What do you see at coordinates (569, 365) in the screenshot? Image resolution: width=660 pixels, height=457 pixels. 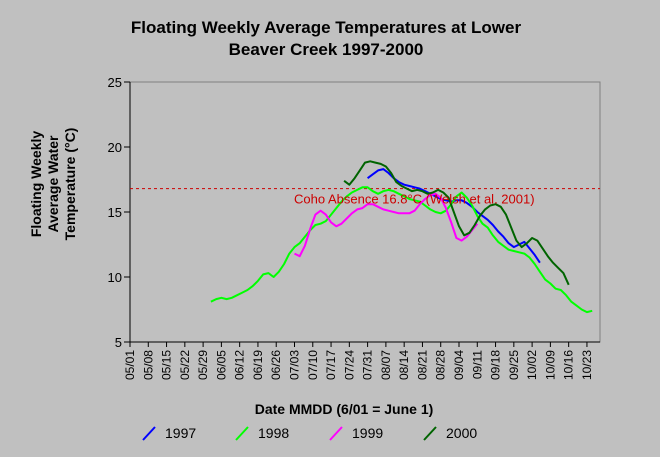 I see `x-tick-label: 10/16` at bounding box center [569, 365].